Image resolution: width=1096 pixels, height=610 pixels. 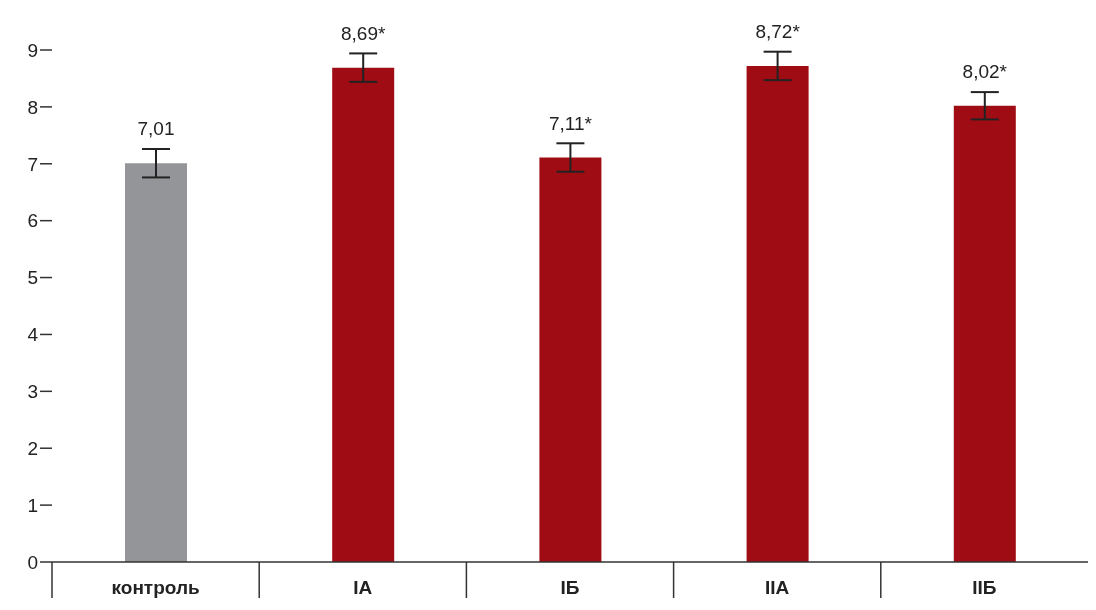 I want to click on y-tick-label: 5, so click(x=32, y=278).